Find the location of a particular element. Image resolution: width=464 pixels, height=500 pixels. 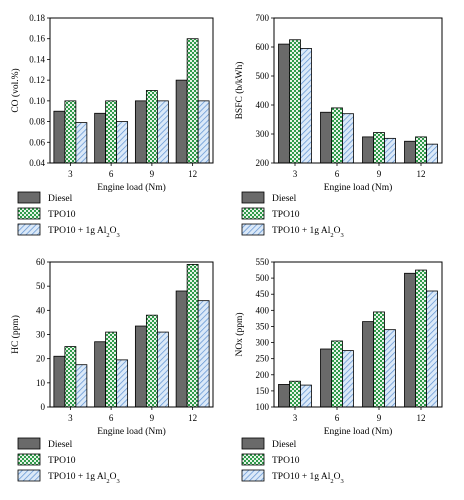

bsfc-plot-frame is located at coordinates (358, 90).